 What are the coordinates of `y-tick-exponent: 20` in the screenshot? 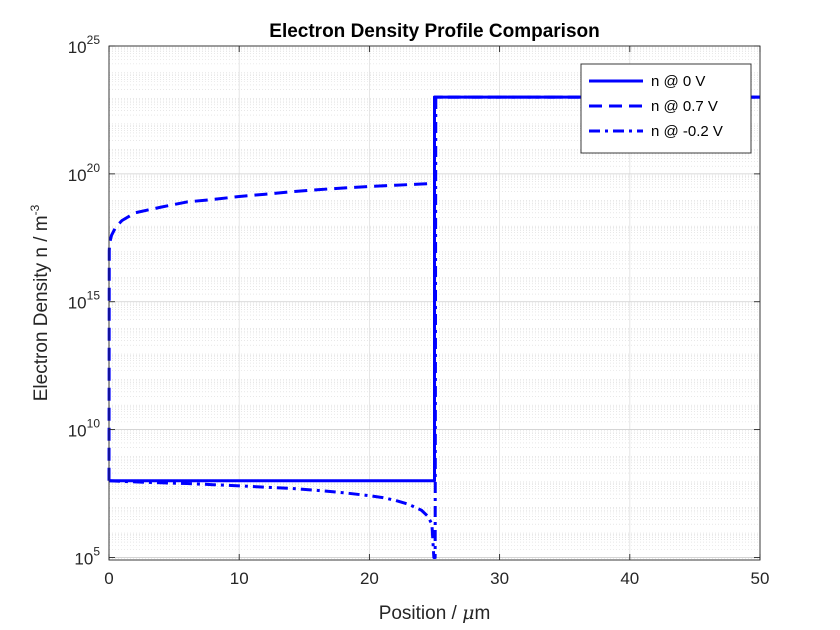 It's located at (94, 168).